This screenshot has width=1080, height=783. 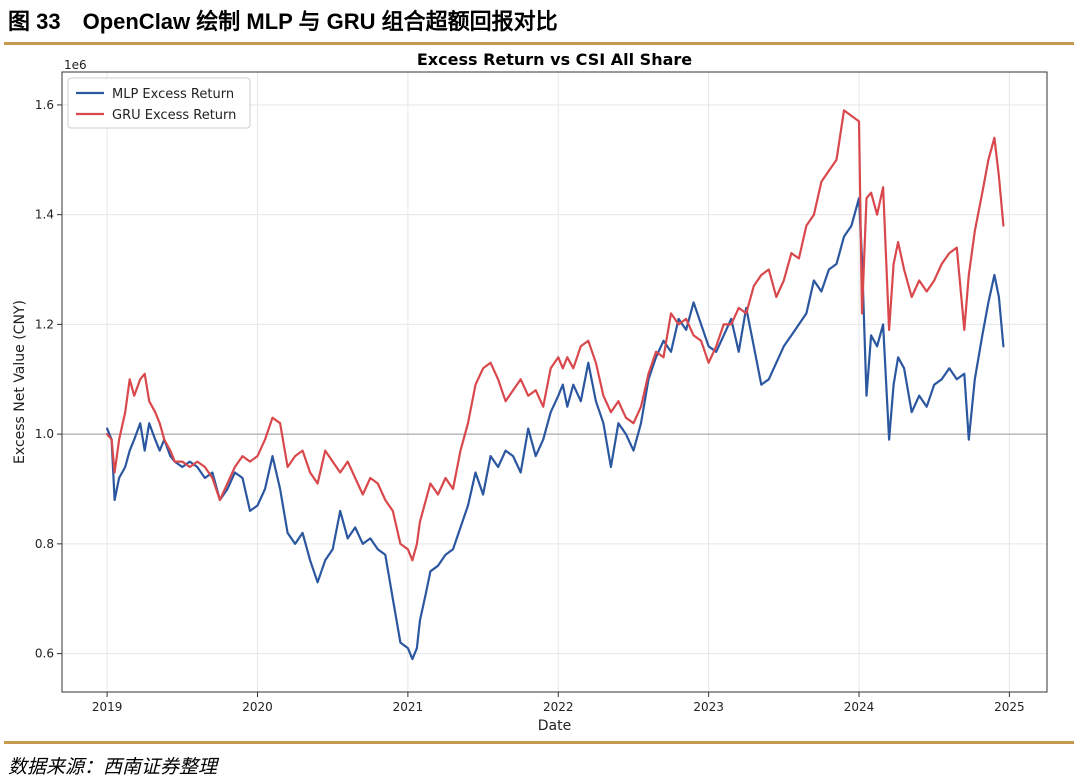 What do you see at coordinates (113, 767) in the screenshot?
I see `source-note: 数据来源：西南证券整理` at bounding box center [113, 767].